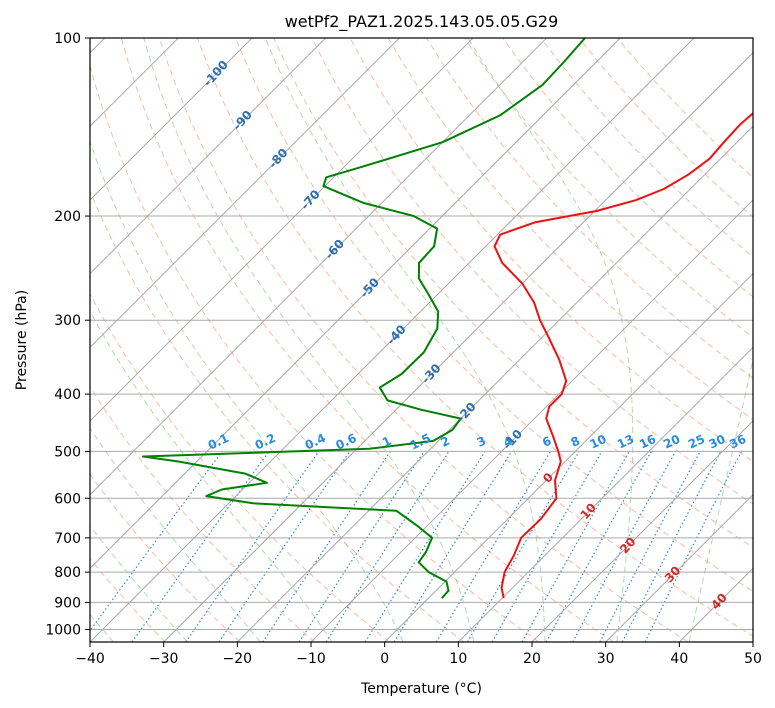 The width and height of the screenshot is (775, 708). What do you see at coordinates (532, 659) in the screenshot?
I see `x-tick-label: 20` at bounding box center [532, 659].